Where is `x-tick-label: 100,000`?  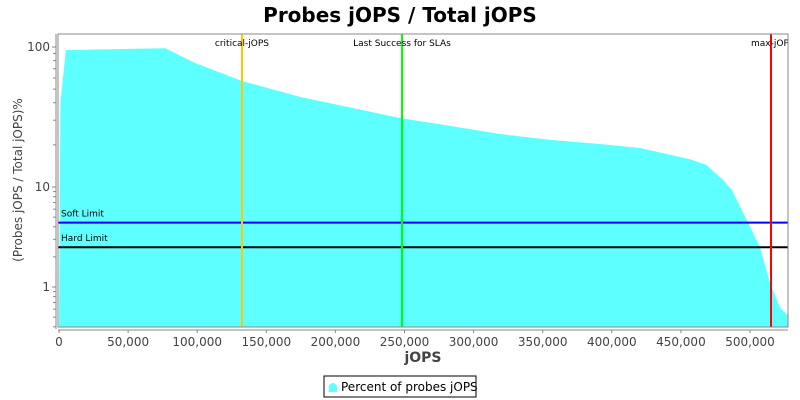
x-tick-label: 100,000 is located at coordinates (197, 342).